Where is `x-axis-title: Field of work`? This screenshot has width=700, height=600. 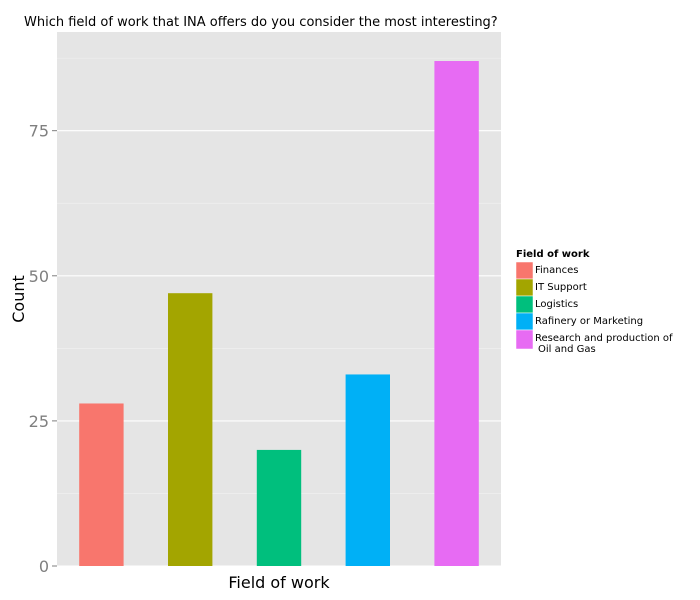 x-axis-title: Field of work is located at coordinates (279, 582).